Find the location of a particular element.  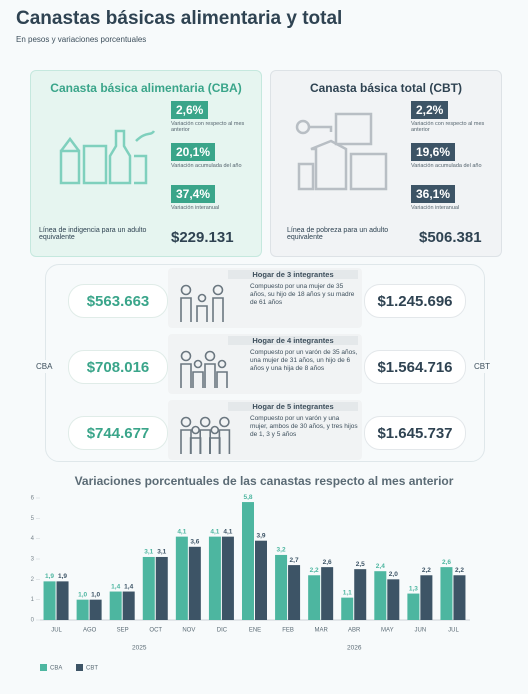

year-label: 2026 is located at coordinates (354, 648).